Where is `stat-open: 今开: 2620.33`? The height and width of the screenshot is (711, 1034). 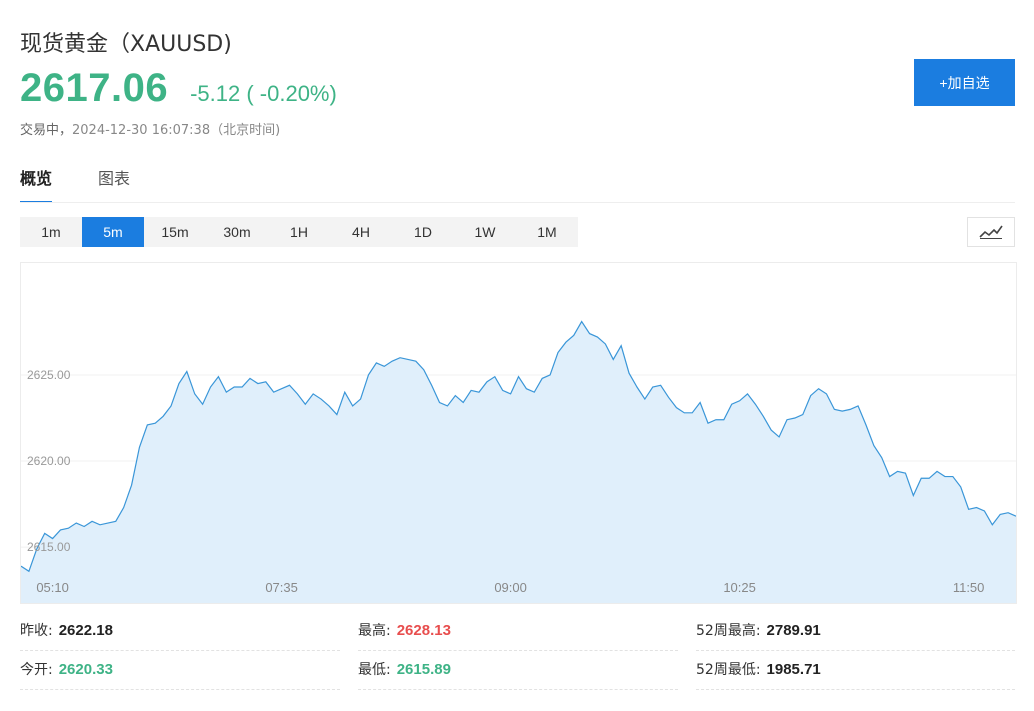 stat-open: 今开: 2620.33 is located at coordinates (66, 669).